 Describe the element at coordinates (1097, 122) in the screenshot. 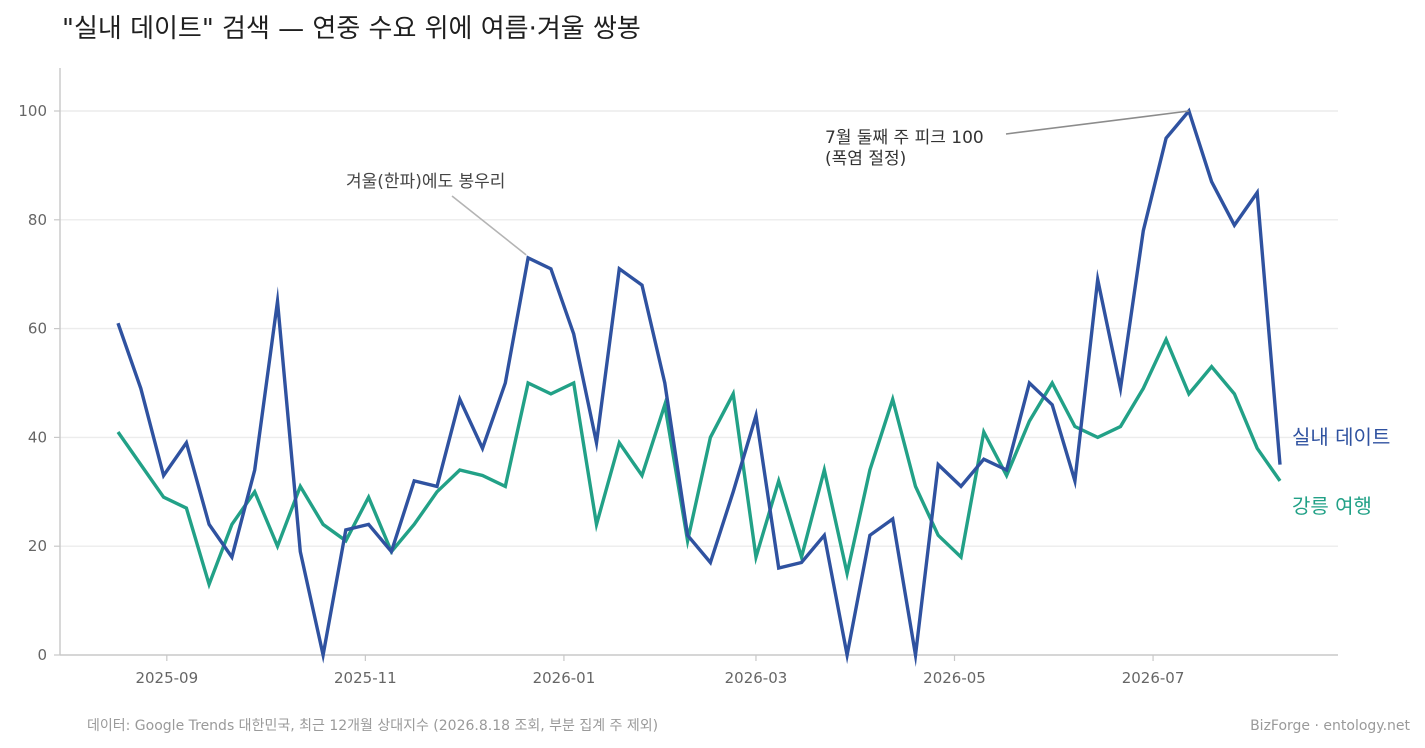

I see `annotation-peak-leader` at that location.